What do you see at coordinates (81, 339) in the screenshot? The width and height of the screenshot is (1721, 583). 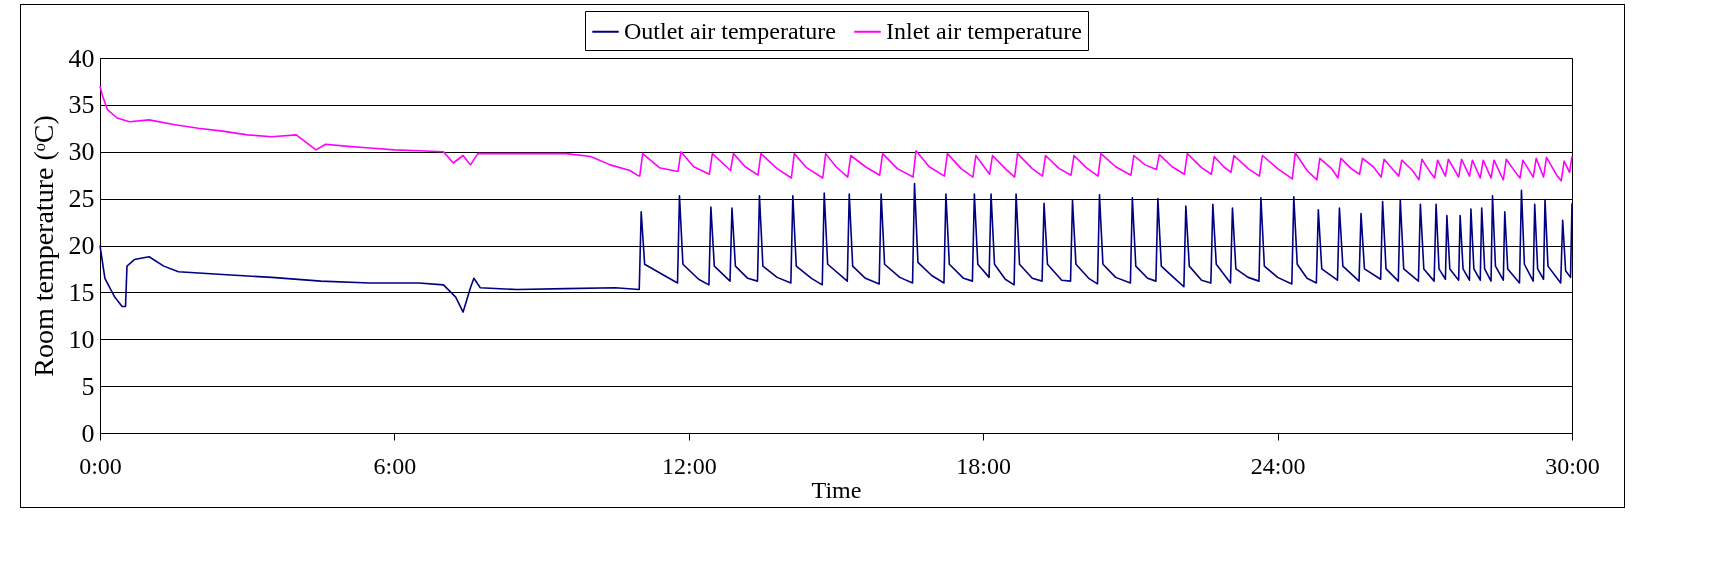 I see `y-tick-label: 10` at bounding box center [81, 339].